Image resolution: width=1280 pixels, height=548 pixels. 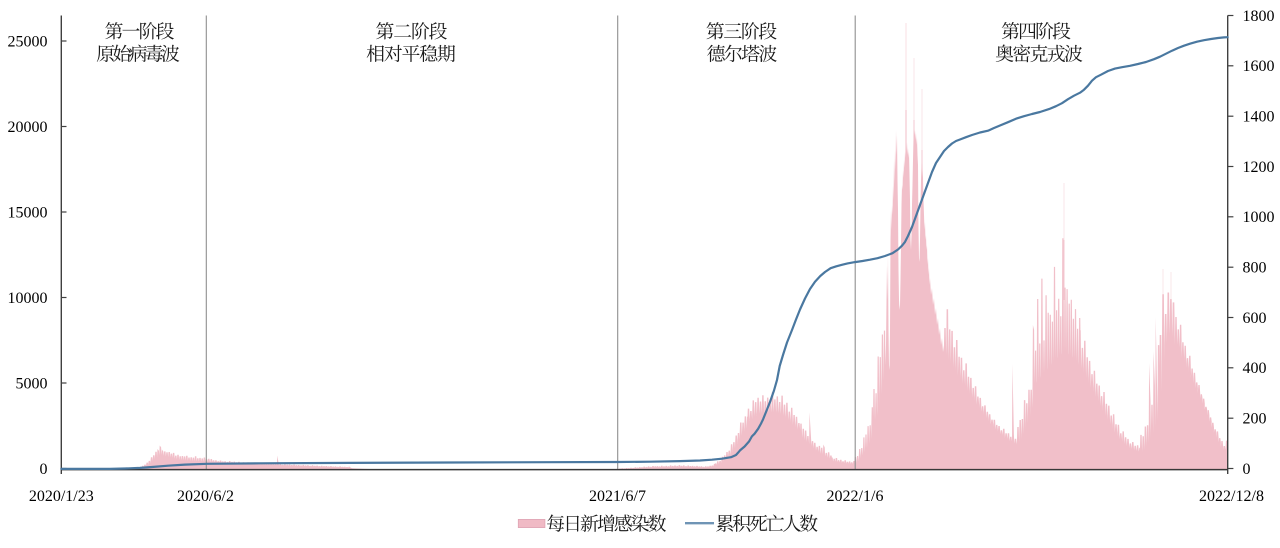 I want to click on svg-text: 2022/1/6, so click(x=855, y=496).